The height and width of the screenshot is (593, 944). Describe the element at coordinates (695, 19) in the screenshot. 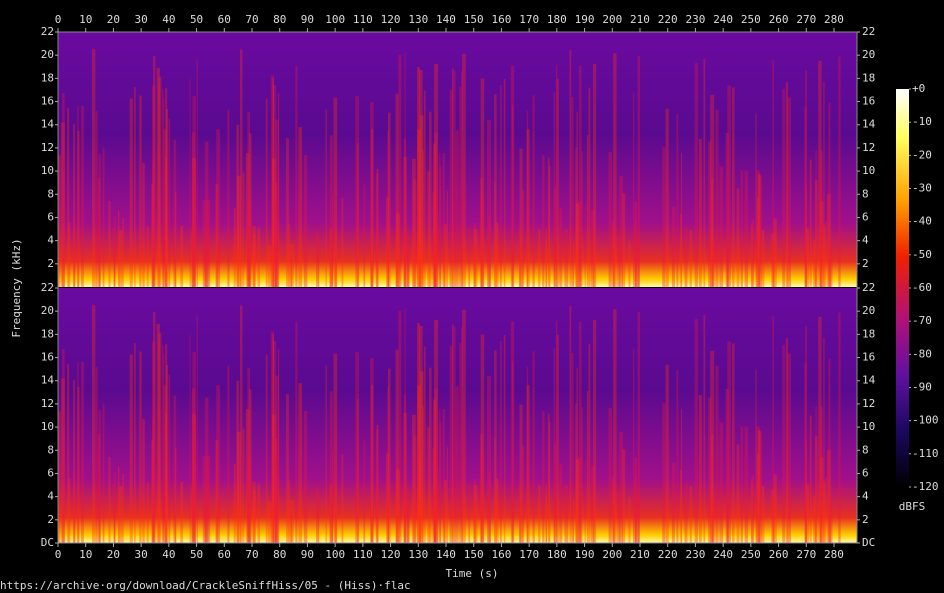

I see `x-tick-label-top: 230` at that location.